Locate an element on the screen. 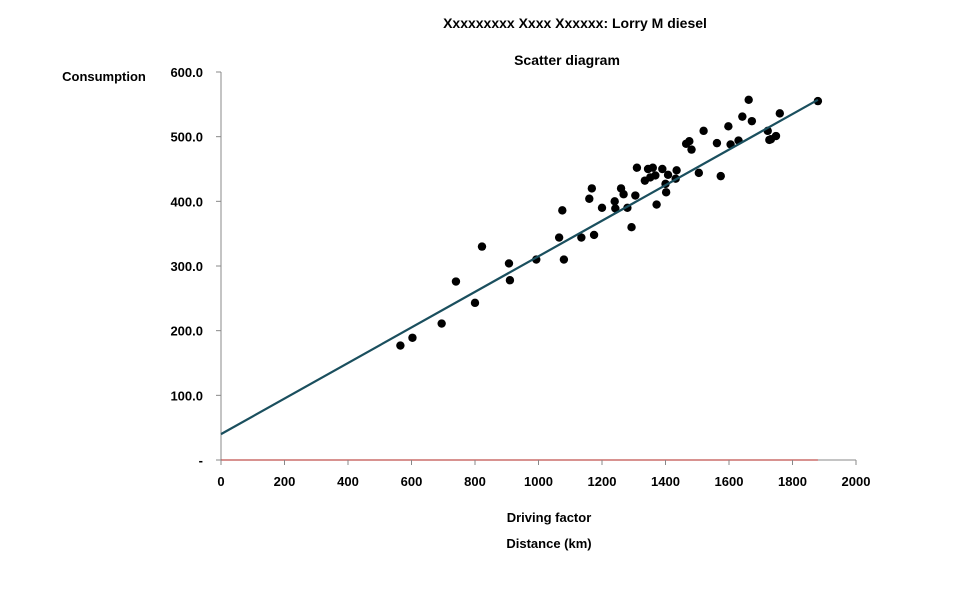  x-axis-ticks: 0 200 400 600 800 1000 1200 1400 1600 1800 2000 is located at coordinates (543, 474).